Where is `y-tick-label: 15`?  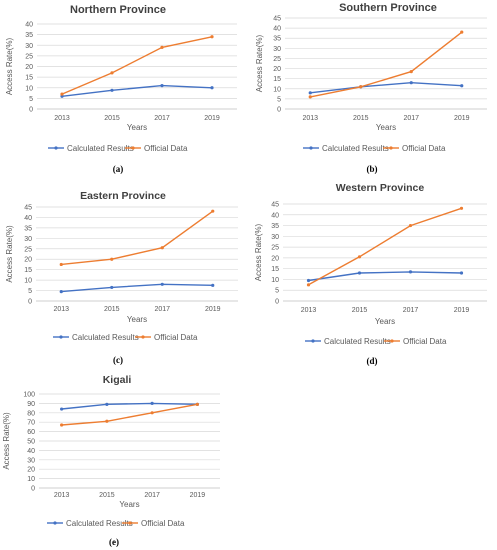
y-tick-label: 15 is located at coordinates (29, 78).